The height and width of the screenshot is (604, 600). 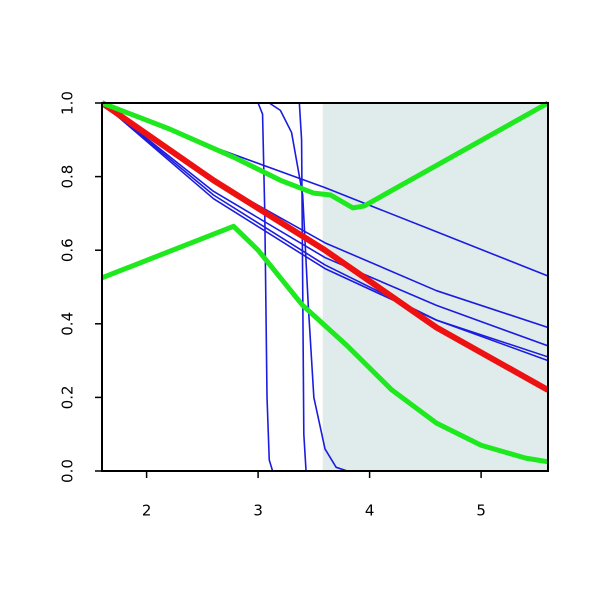 I want to click on series-line, so click(x=325, y=155).